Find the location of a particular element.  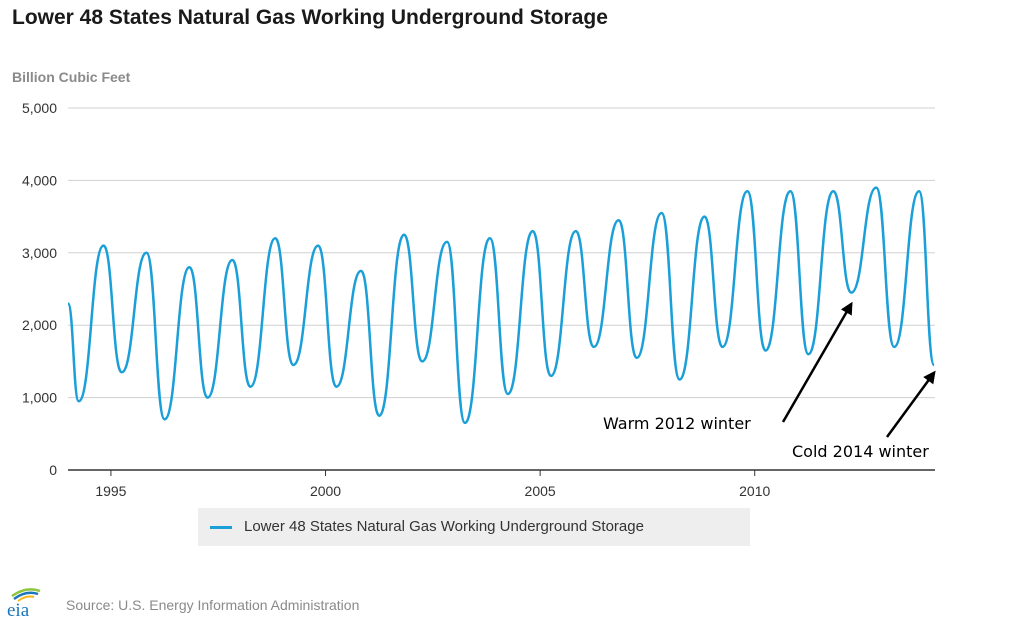

eia-logo: eia is located at coordinates (24, 603).